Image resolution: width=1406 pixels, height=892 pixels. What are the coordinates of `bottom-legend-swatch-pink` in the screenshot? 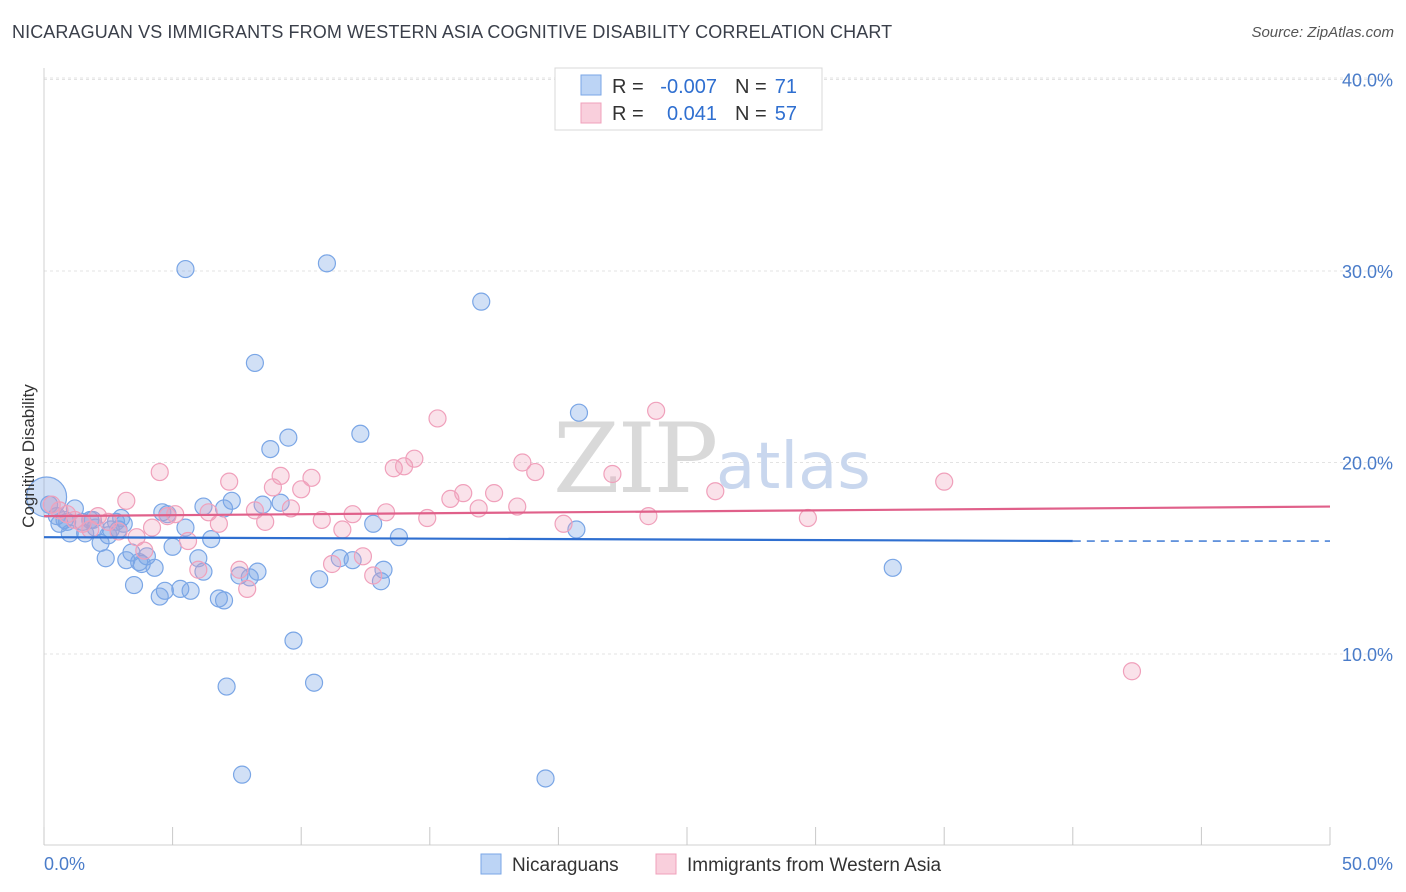 It's located at (666, 864).